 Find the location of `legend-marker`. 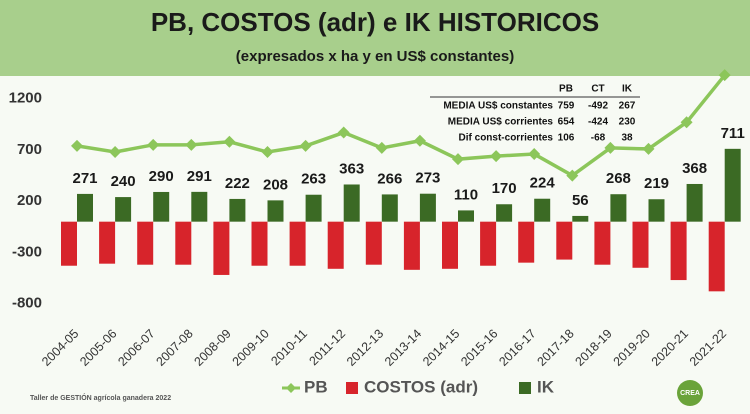

legend-marker is located at coordinates (291, 388).